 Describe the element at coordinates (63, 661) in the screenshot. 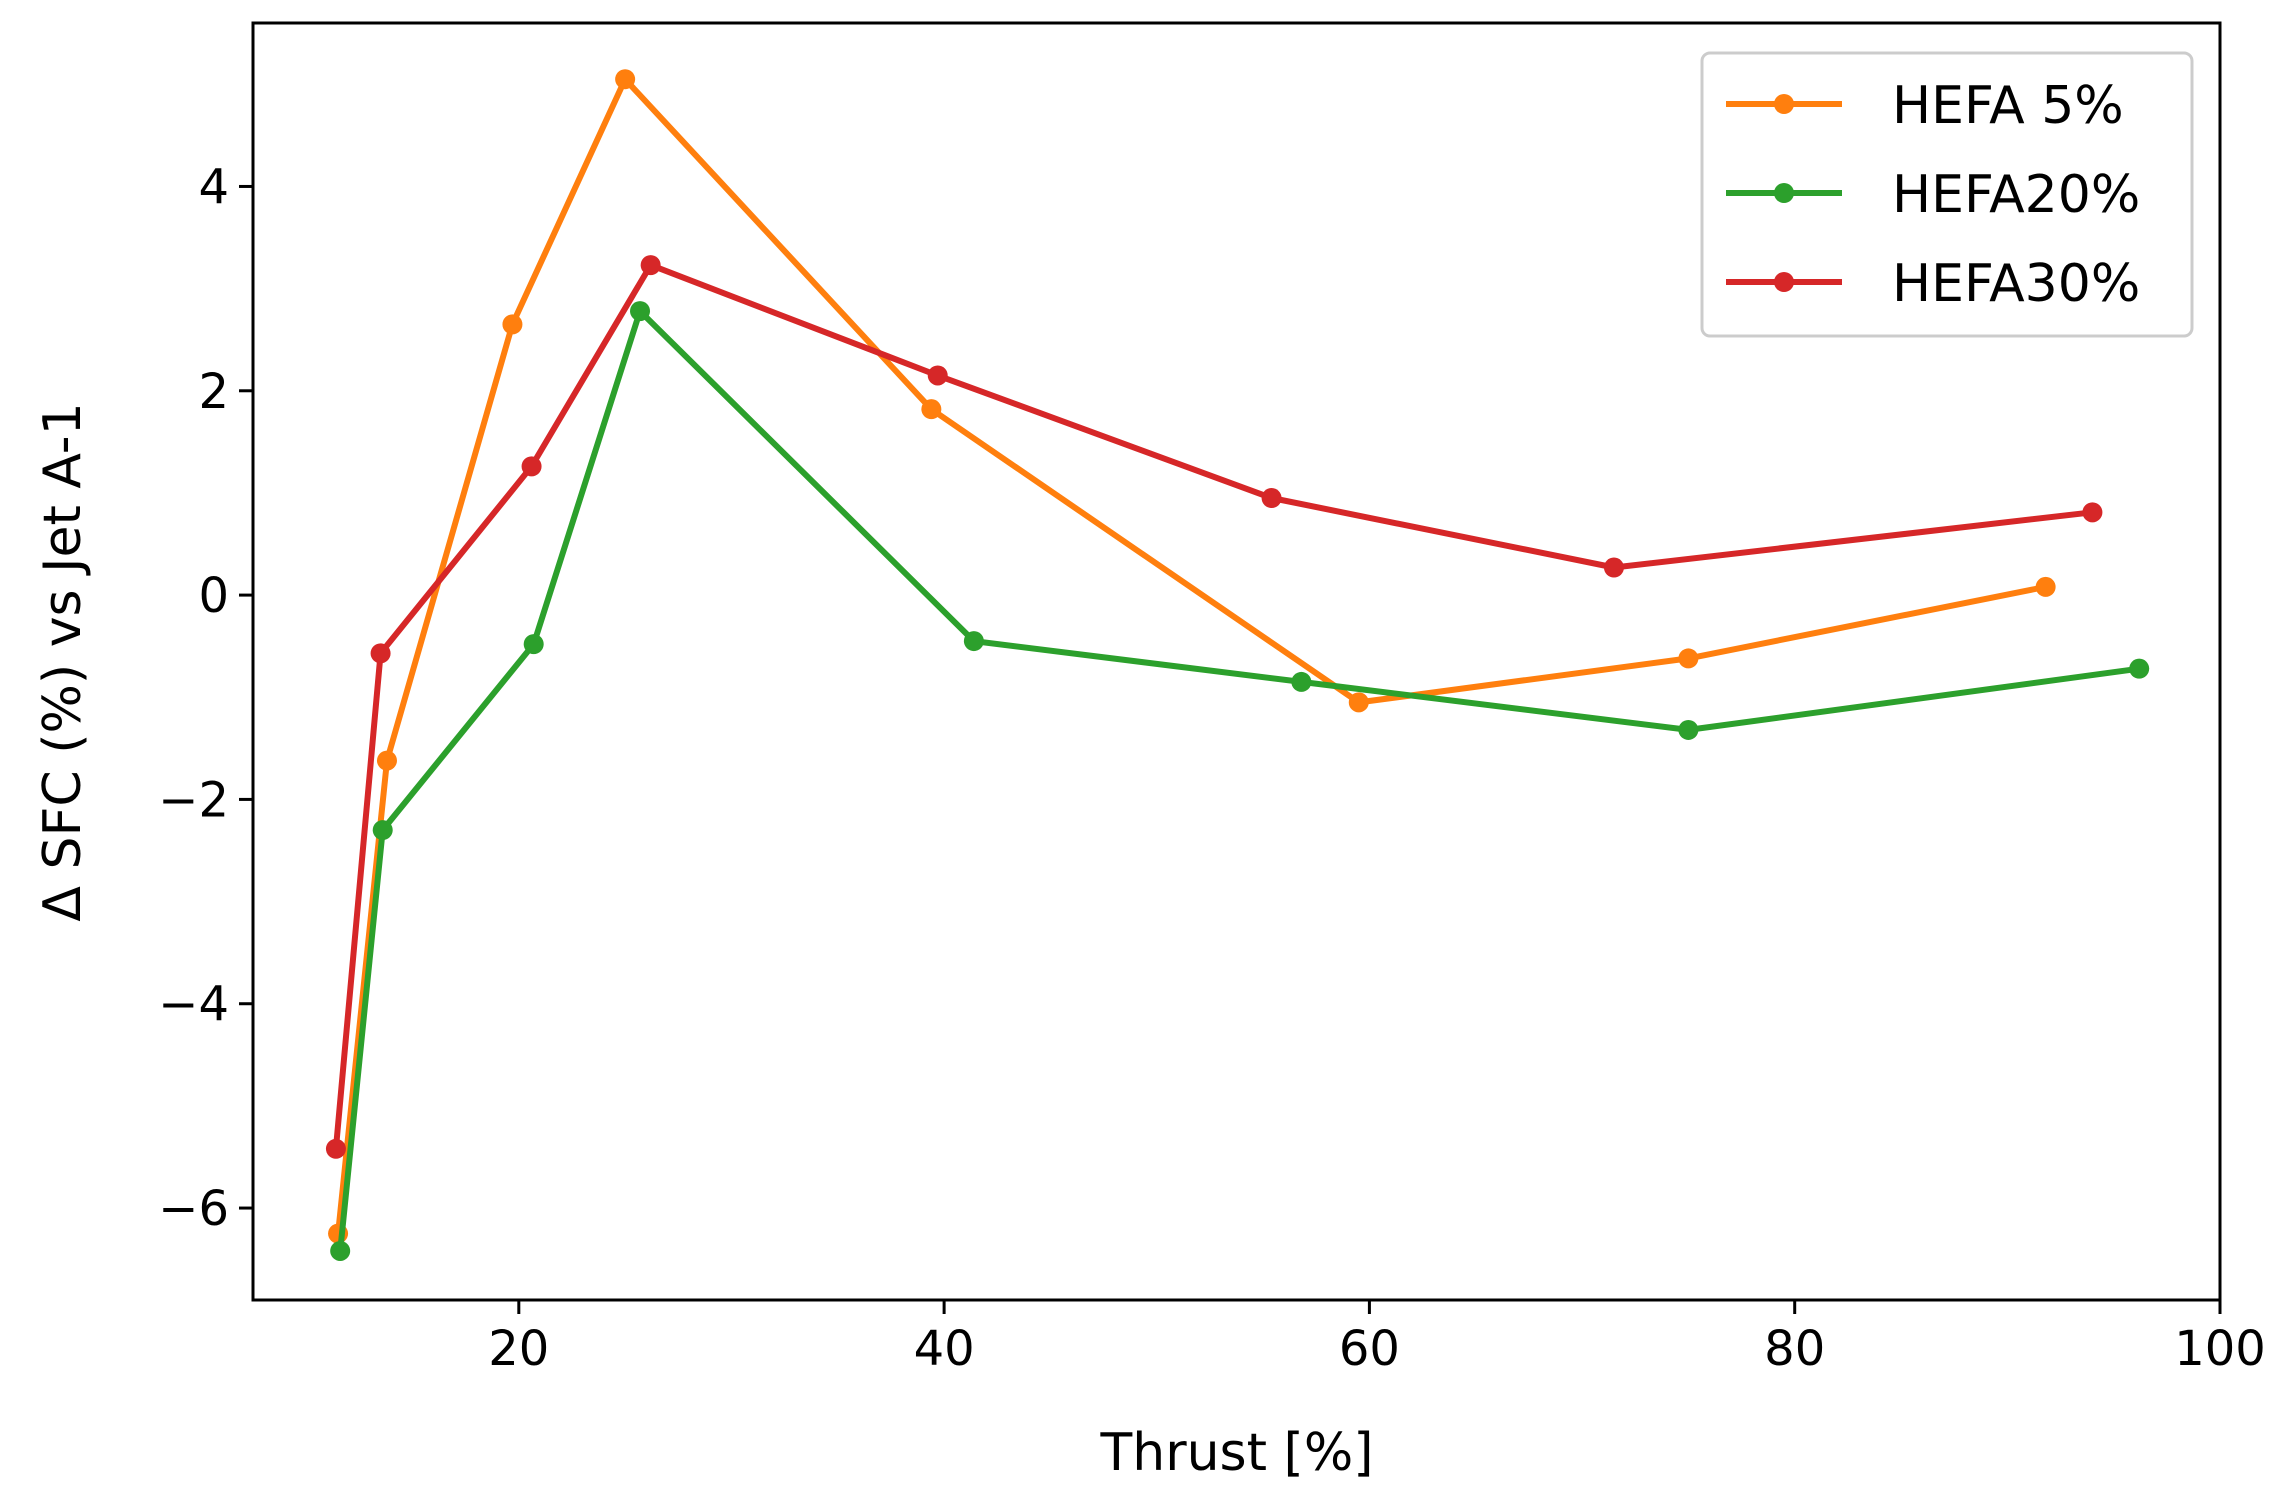

I see `y-axis-label: Δ SFC (%) vs Jet A-1` at that location.